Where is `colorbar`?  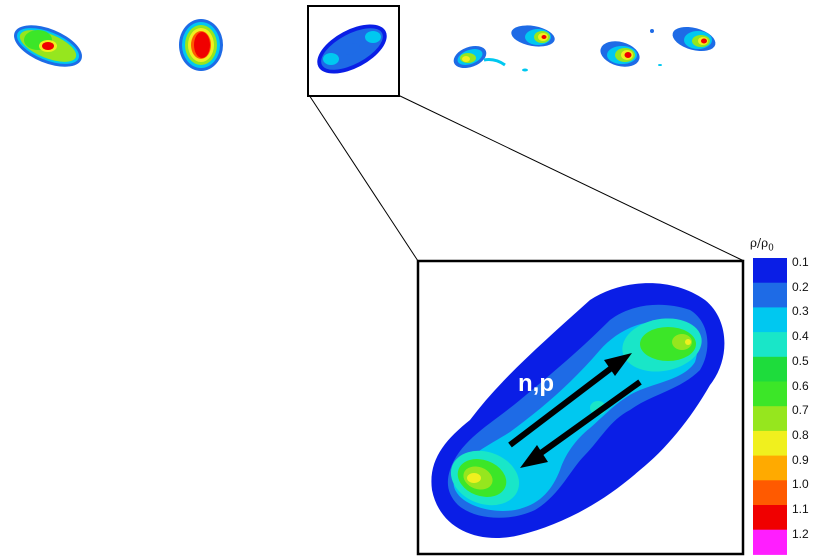 colorbar is located at coordinates (770, 406).